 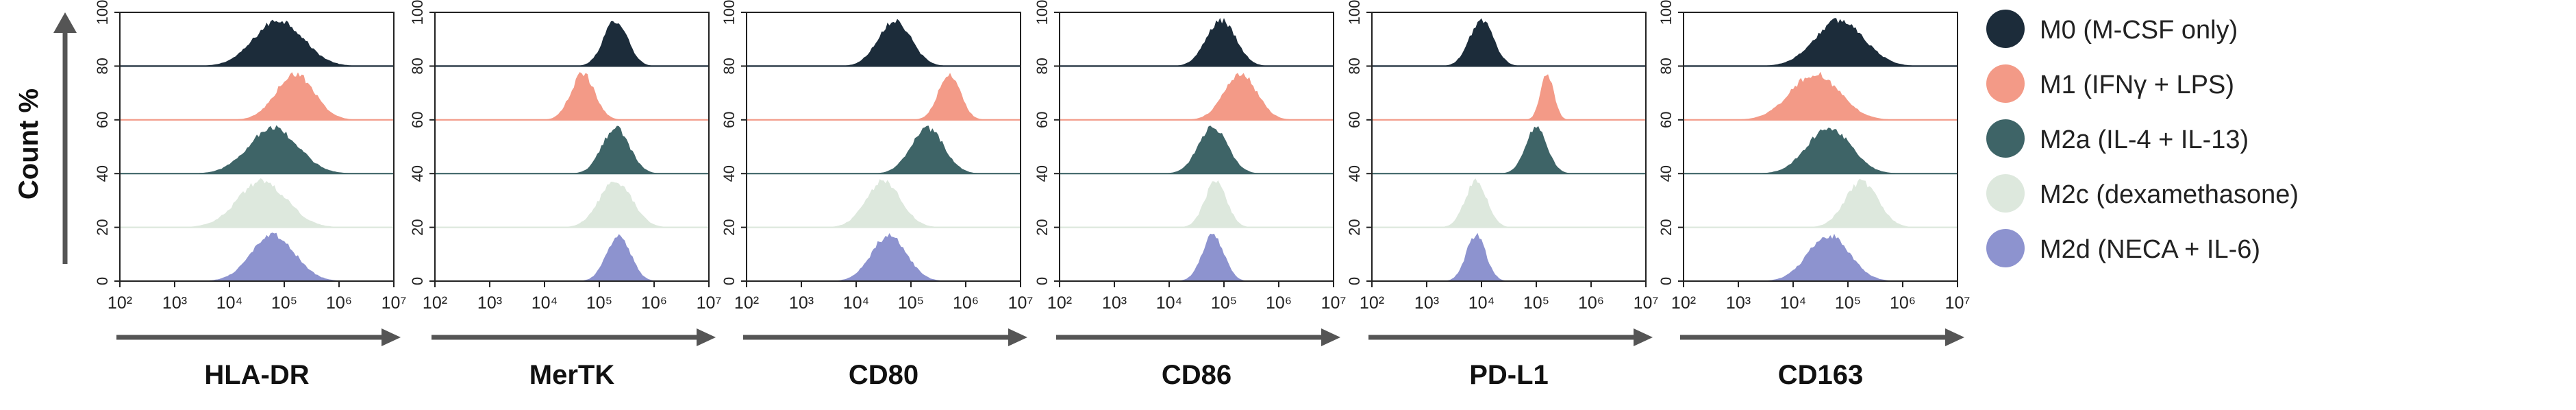 I want to click on legend-label: M2d (NECA + IL-6), so click(x=2150, y=249).